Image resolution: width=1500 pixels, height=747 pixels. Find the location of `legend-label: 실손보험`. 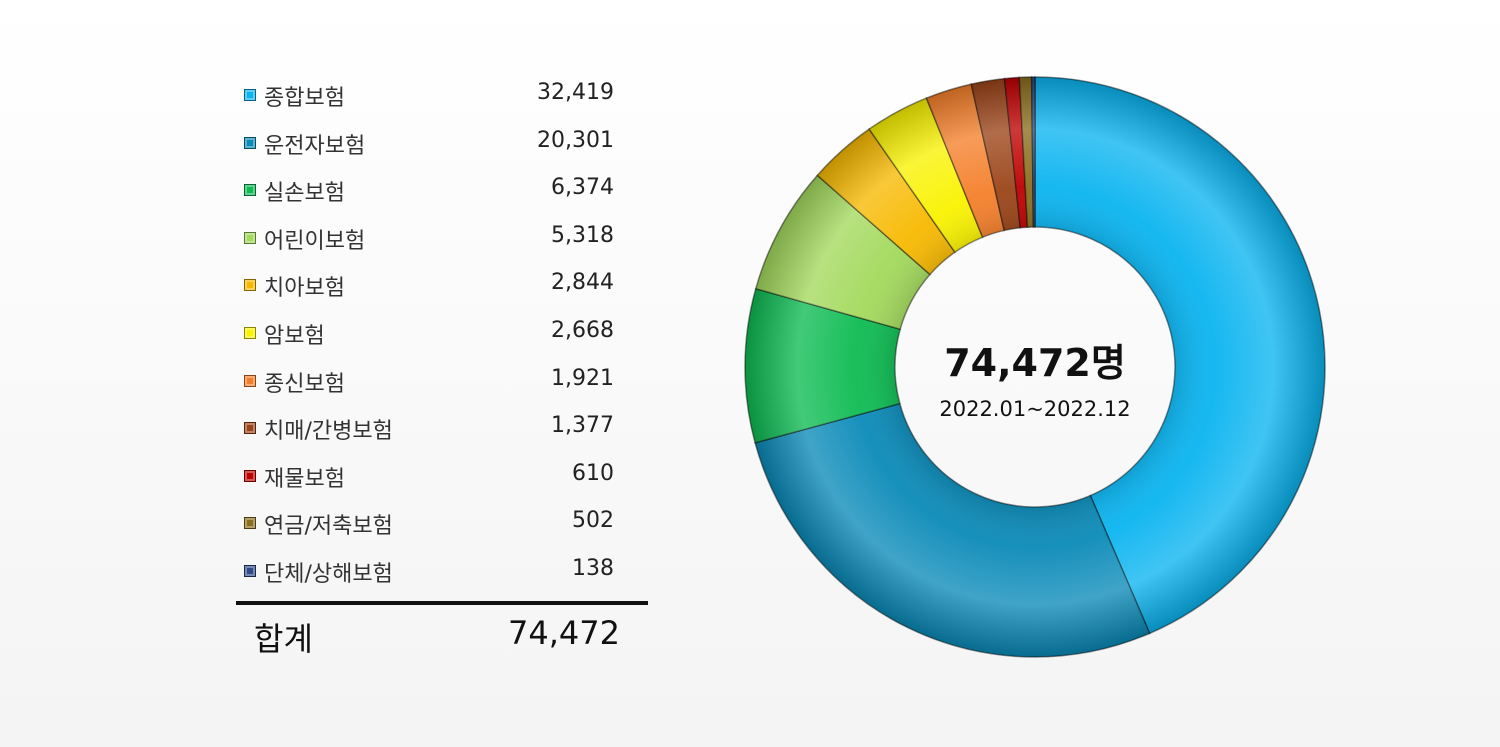

legend-label: 실손보험 is located at coordinates (304, 194).